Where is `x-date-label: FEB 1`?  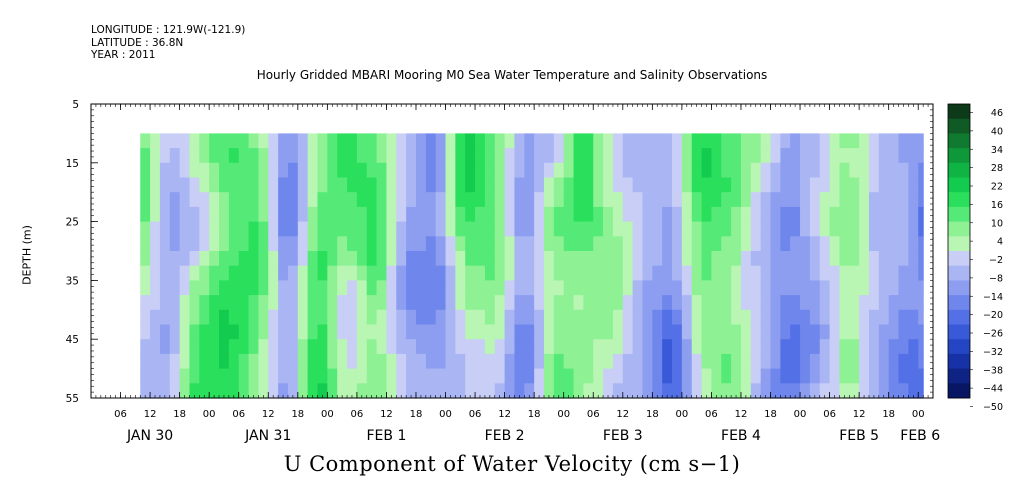 x-date-label: FEB 1 is located at coordinates (387, 436).